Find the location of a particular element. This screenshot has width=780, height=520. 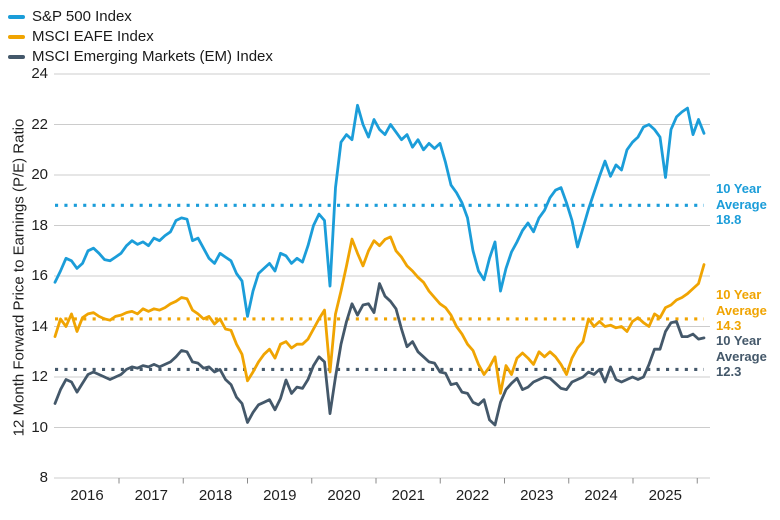

avg-value: 14.3 is located at coordinates (729, 325).